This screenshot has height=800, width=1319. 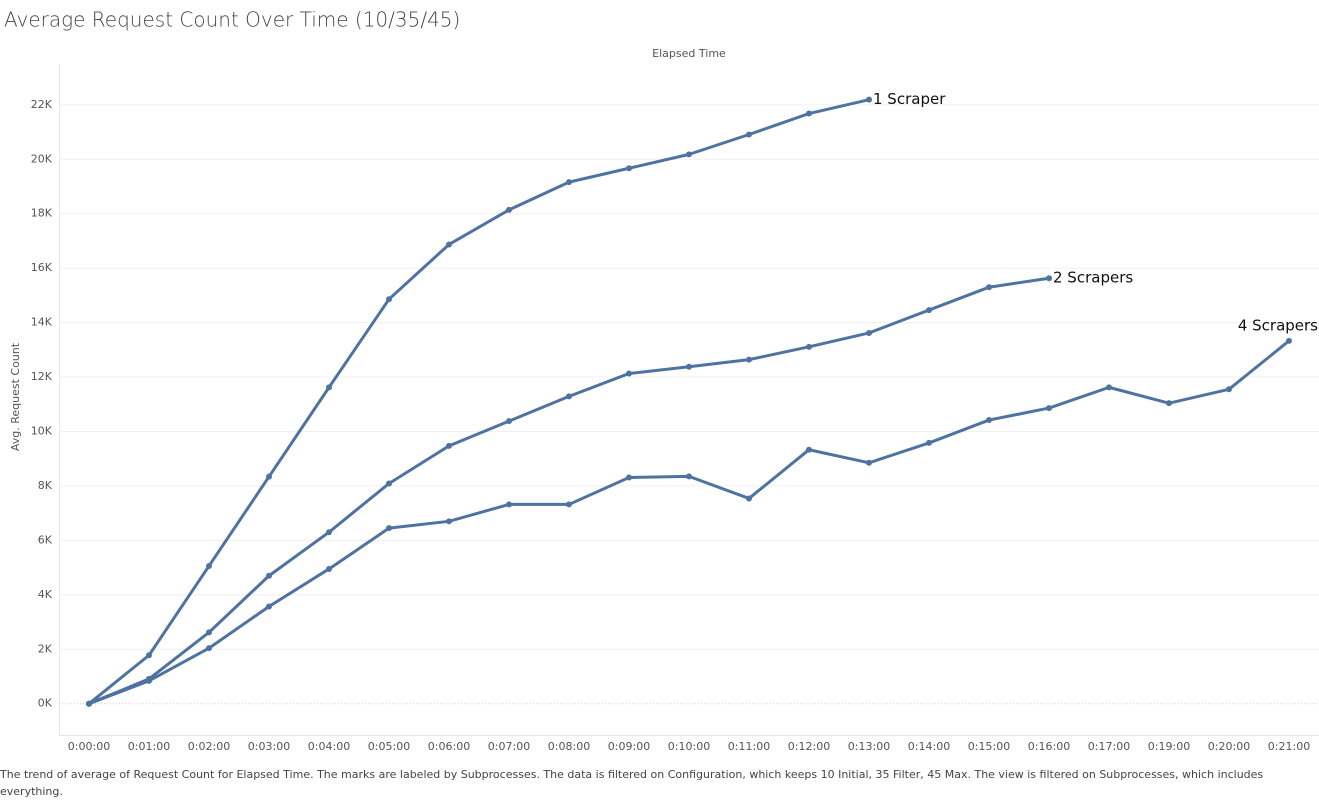 I want to click on x-tick-label: 0:15:00, so click(x=989, y=746).